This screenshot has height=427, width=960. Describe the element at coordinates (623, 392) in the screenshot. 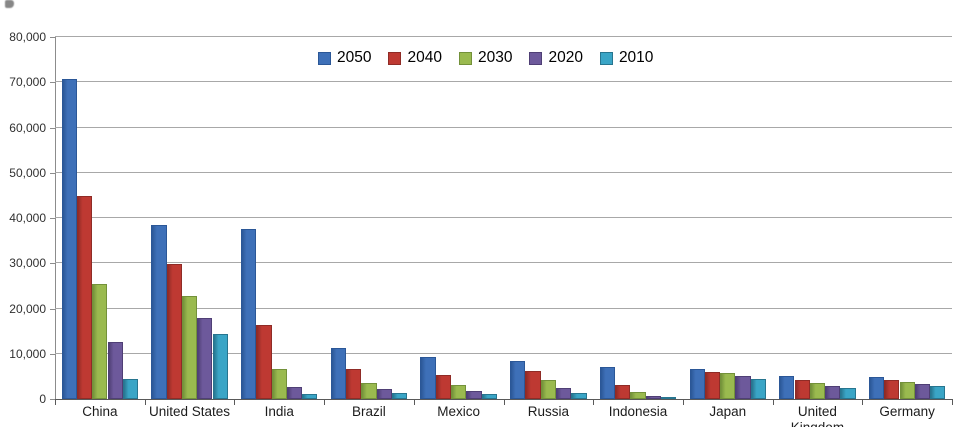

I see `bar-2040-indonesia` at that location.